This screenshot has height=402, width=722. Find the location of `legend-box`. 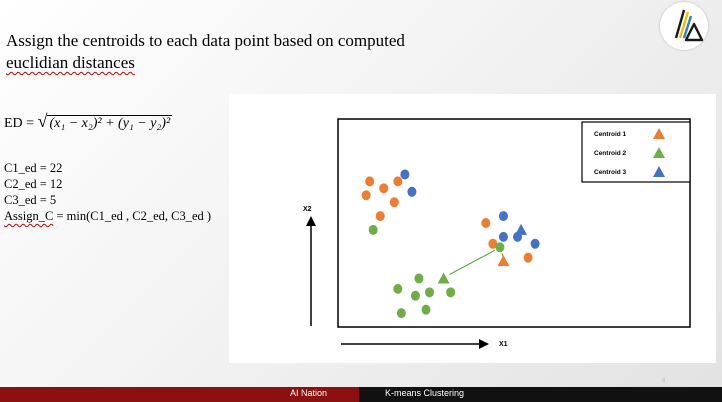

legend-box is located at coordinates (636, 152).